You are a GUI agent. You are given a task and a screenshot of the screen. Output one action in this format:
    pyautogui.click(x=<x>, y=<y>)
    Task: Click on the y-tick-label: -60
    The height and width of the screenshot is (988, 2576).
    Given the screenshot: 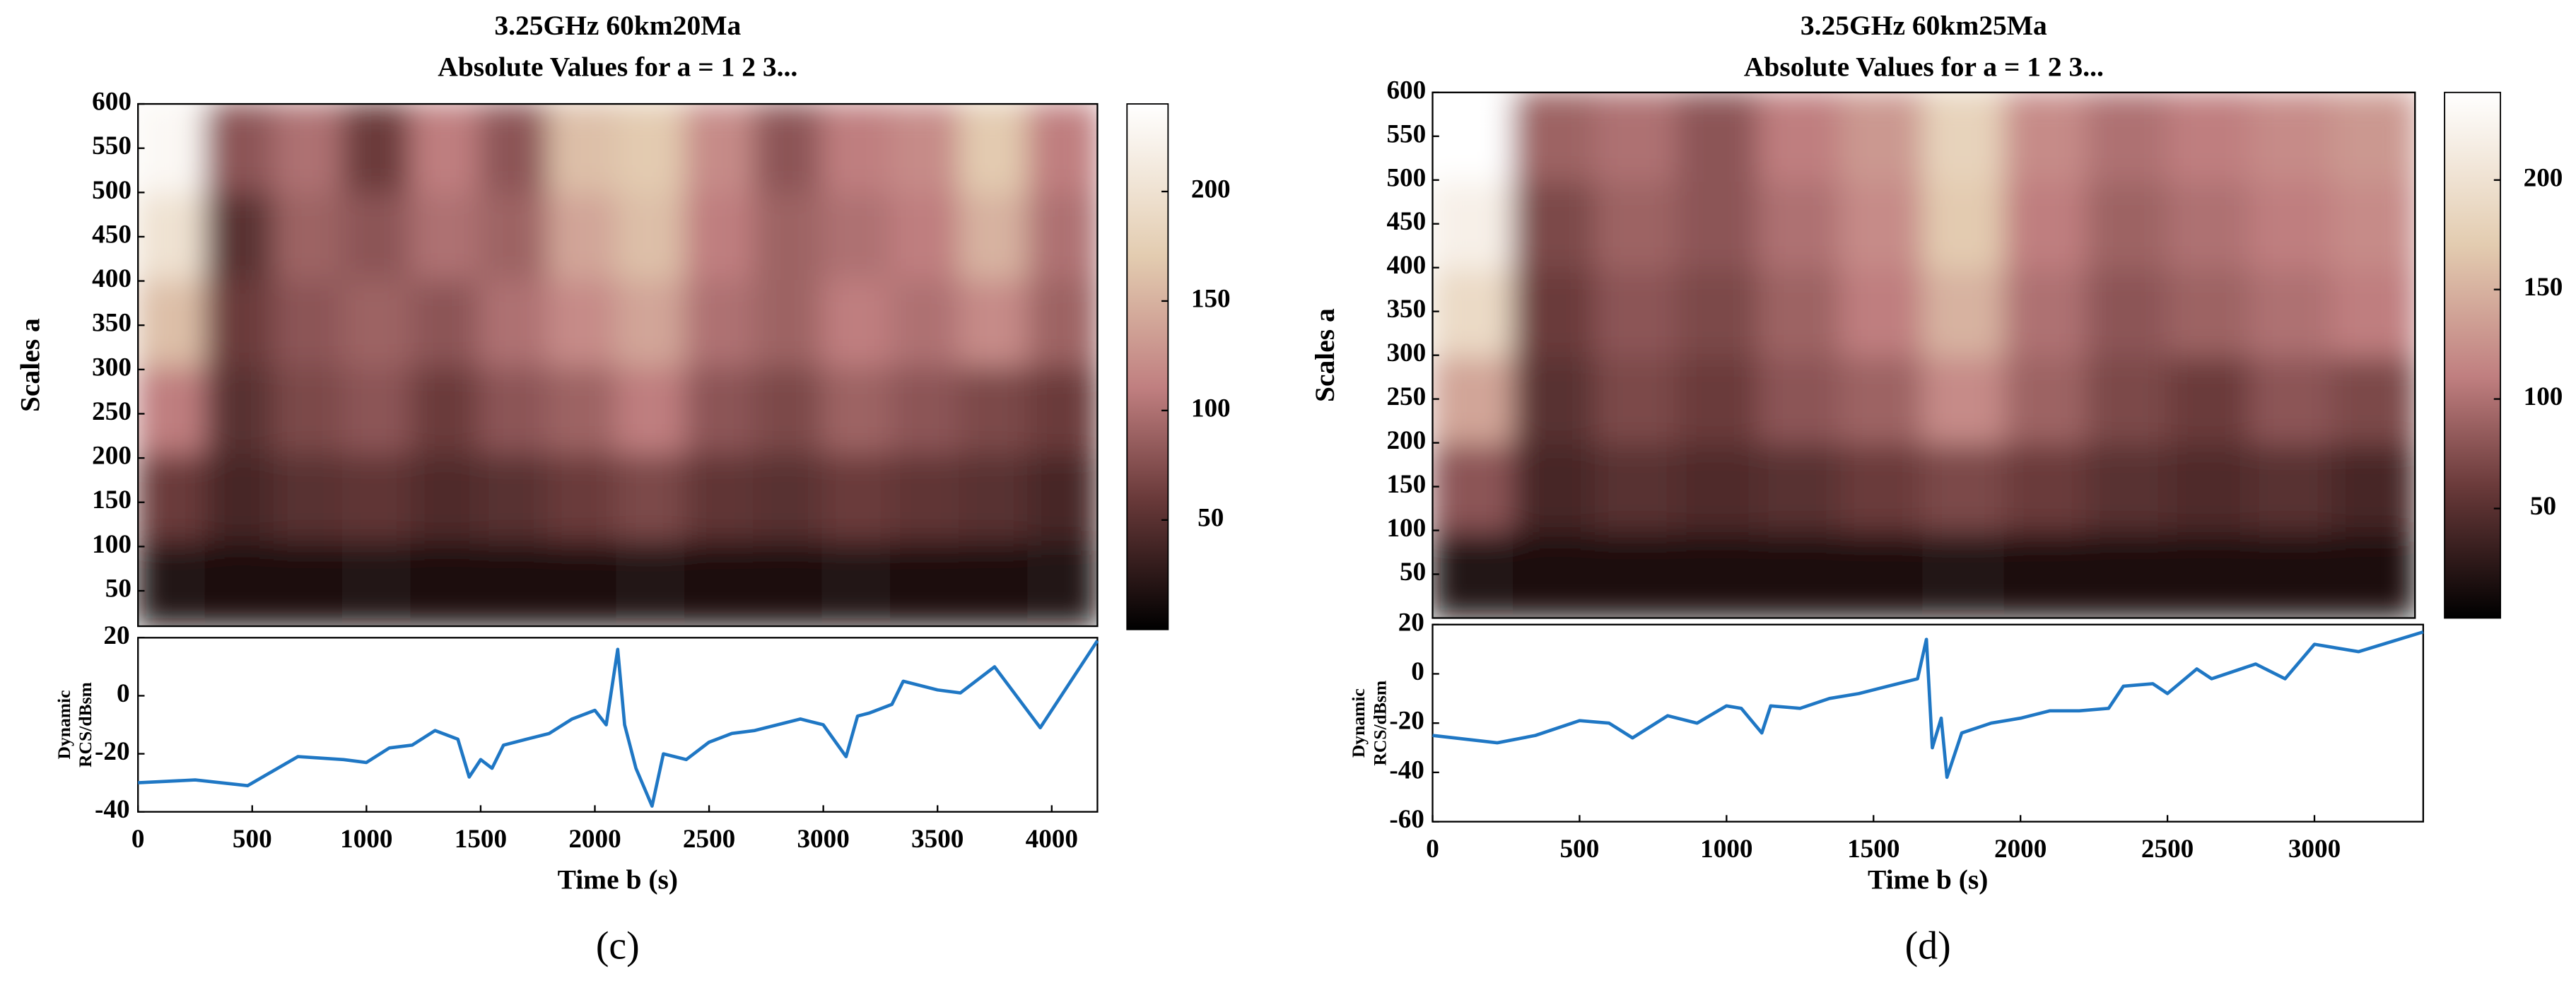 What is the action you would take?
    pyautogui.click(x=1407, y=820)
    